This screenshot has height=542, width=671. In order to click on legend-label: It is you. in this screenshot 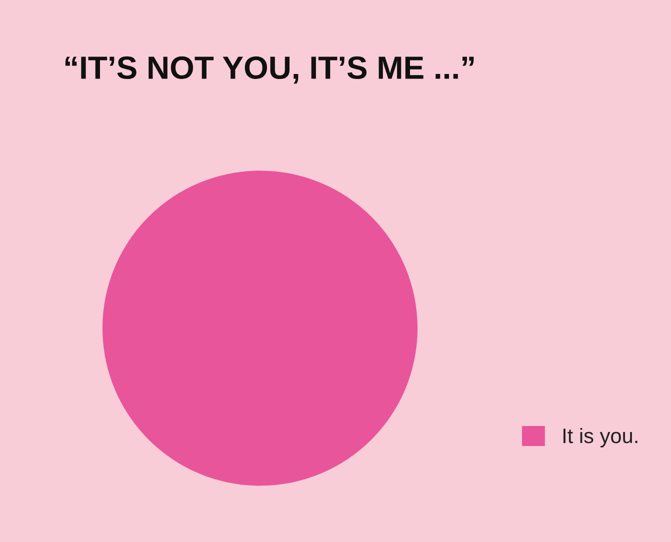, I will do `click(601, 438)`.